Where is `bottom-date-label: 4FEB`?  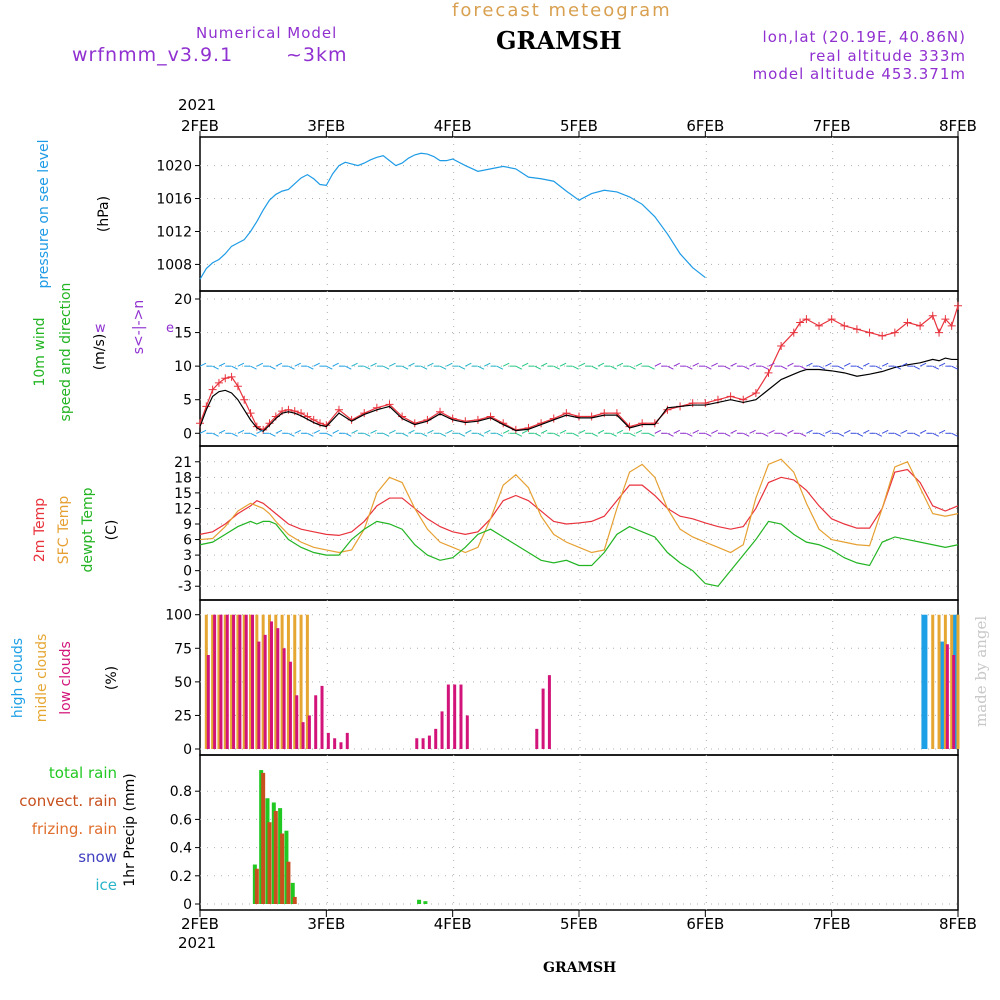 bottom-date-label: 4FEB is located at coordinates (453, 924).